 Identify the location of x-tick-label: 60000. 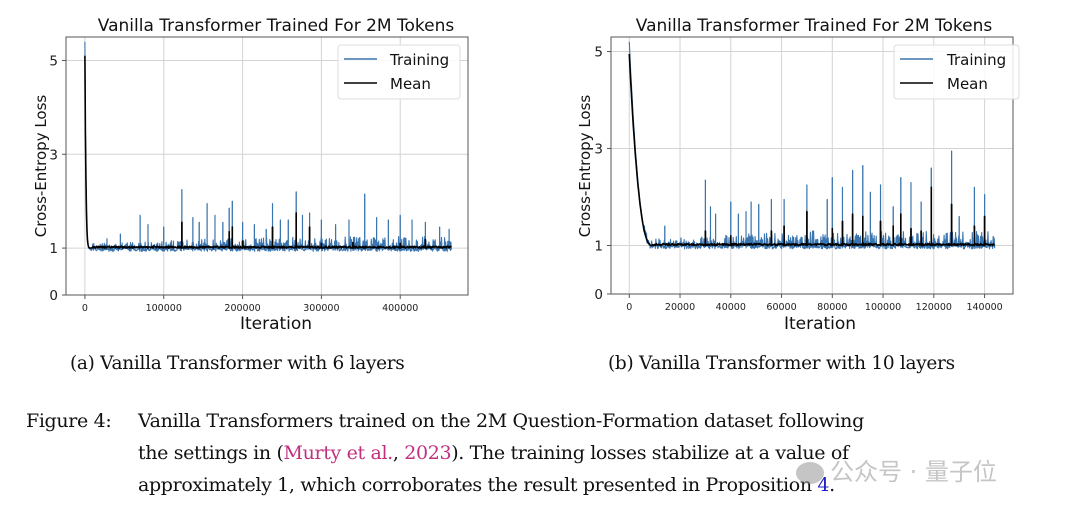
(781, 307).